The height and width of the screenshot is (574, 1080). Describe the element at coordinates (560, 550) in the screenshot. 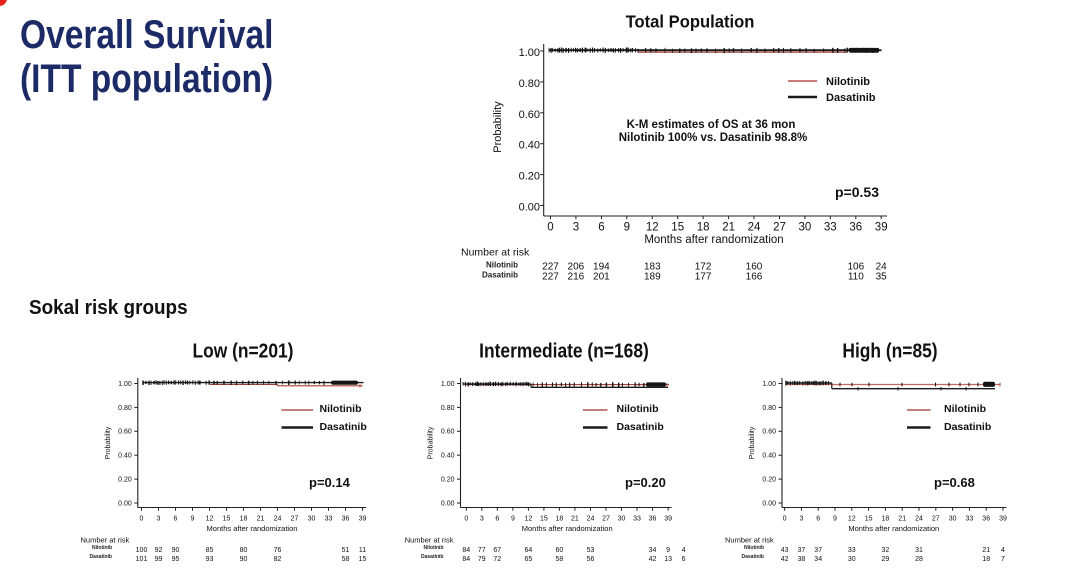

I see `svg-text: 60` at that location.